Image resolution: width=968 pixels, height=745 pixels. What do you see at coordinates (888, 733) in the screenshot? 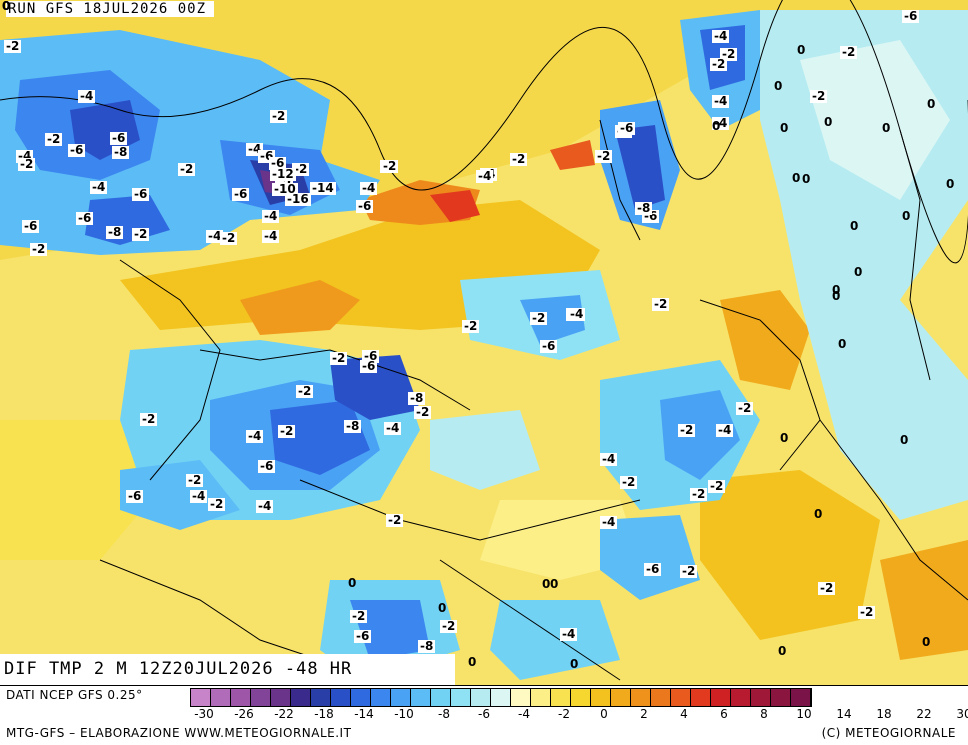
I see `footer-copyright: (C) METEOGIORNALE` at bounding box center [888, 733].